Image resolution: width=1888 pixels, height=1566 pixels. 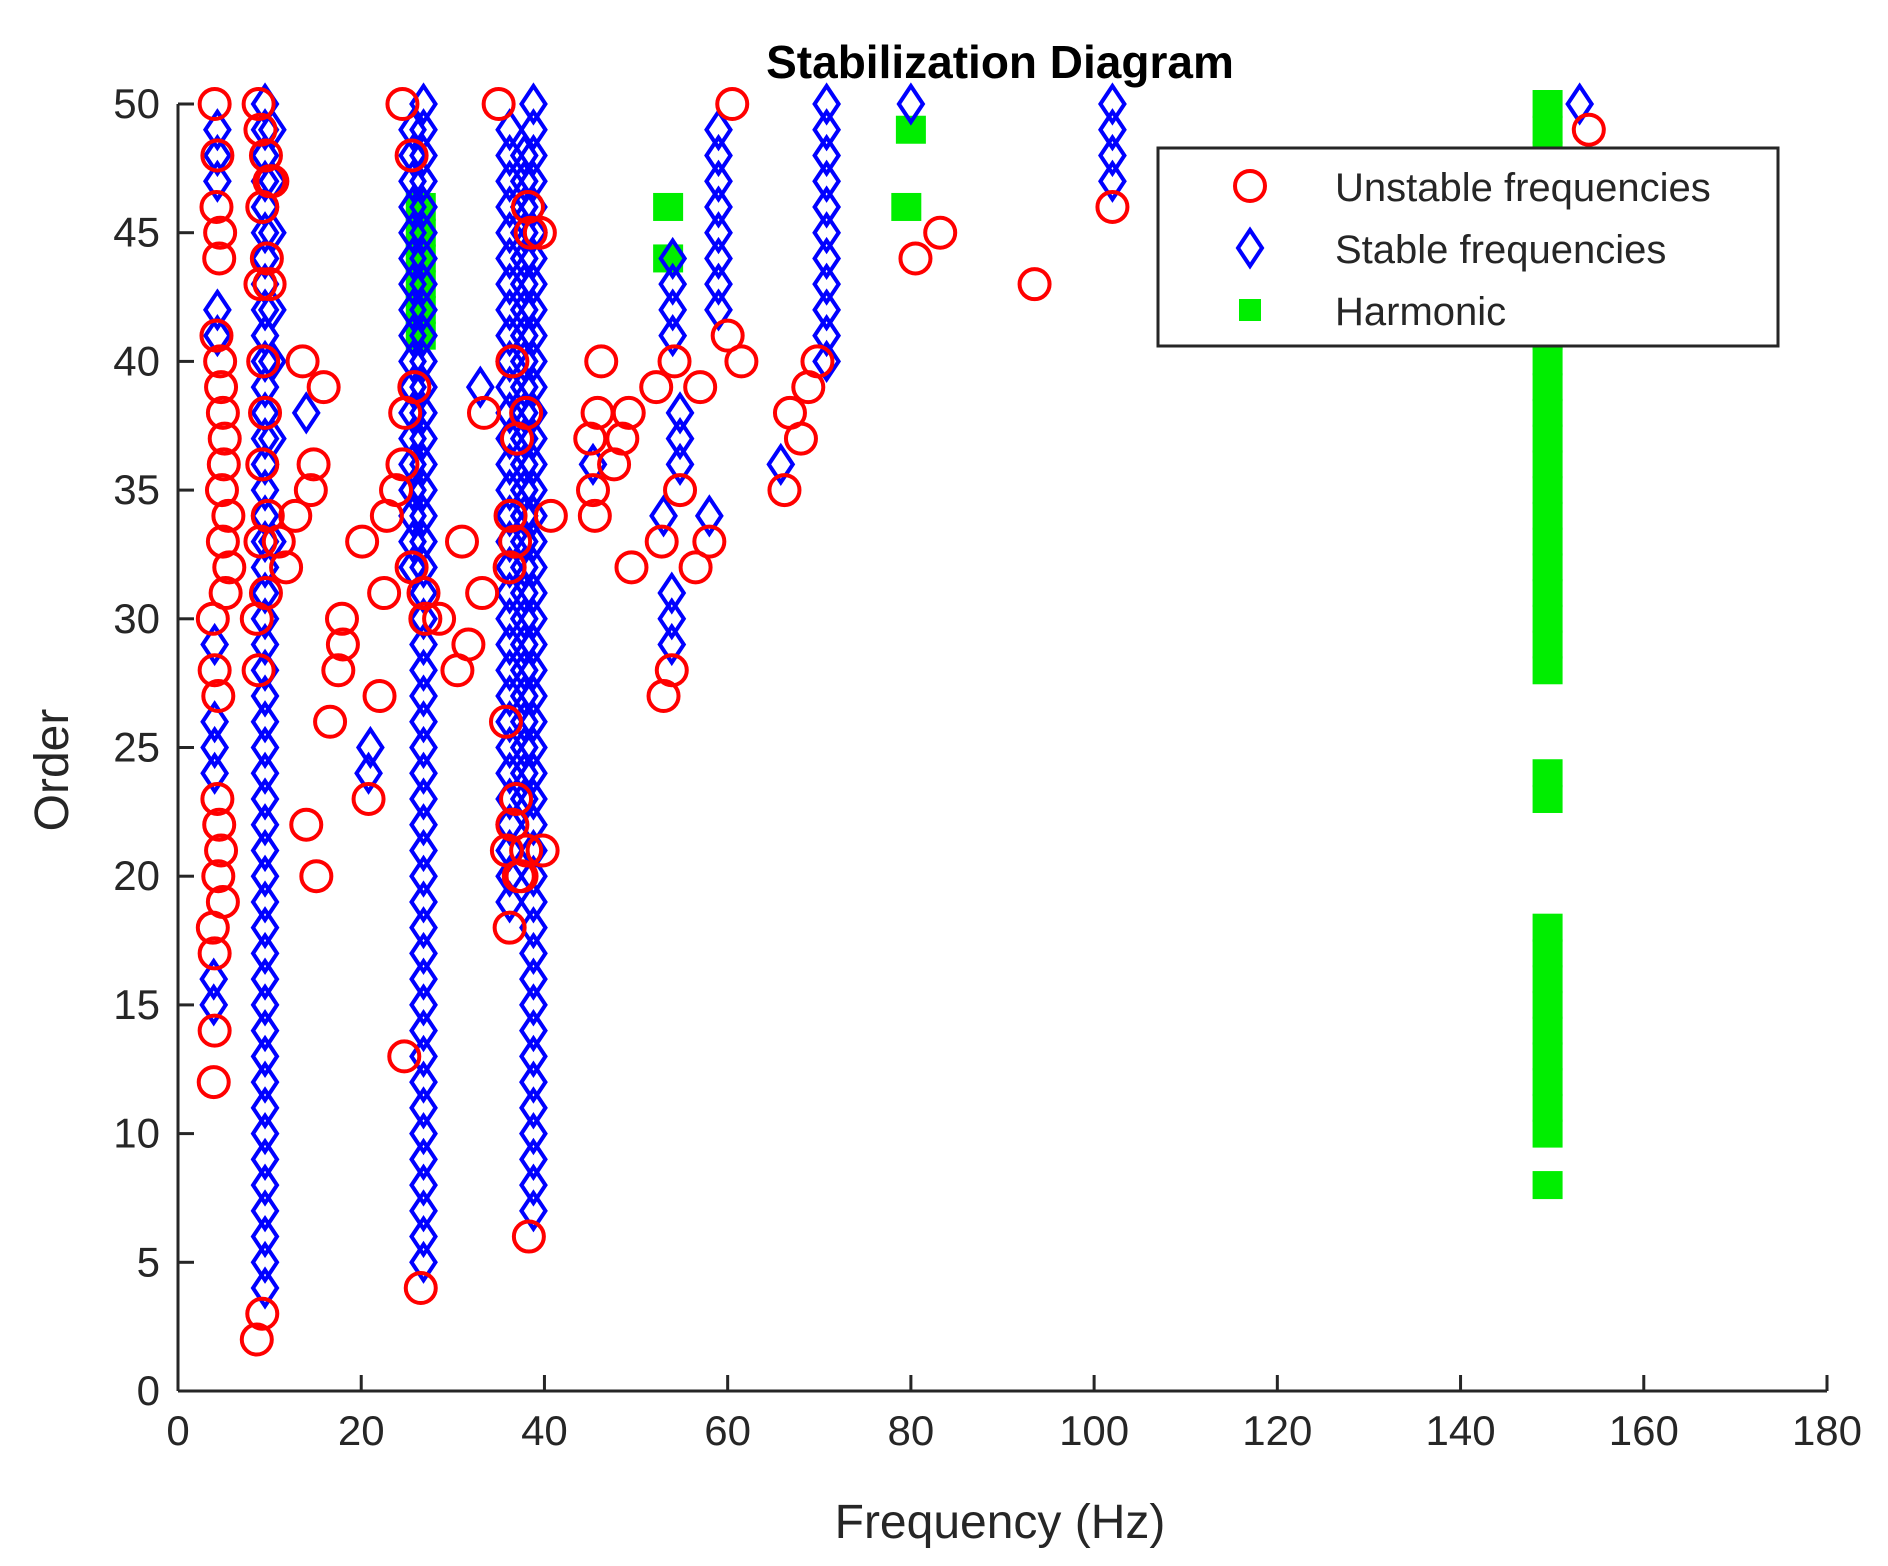 What do you see at coordinates (911, 1430) in the screenshot?
I see `x-tick-label: 80` at bounding box center [911, 1430].